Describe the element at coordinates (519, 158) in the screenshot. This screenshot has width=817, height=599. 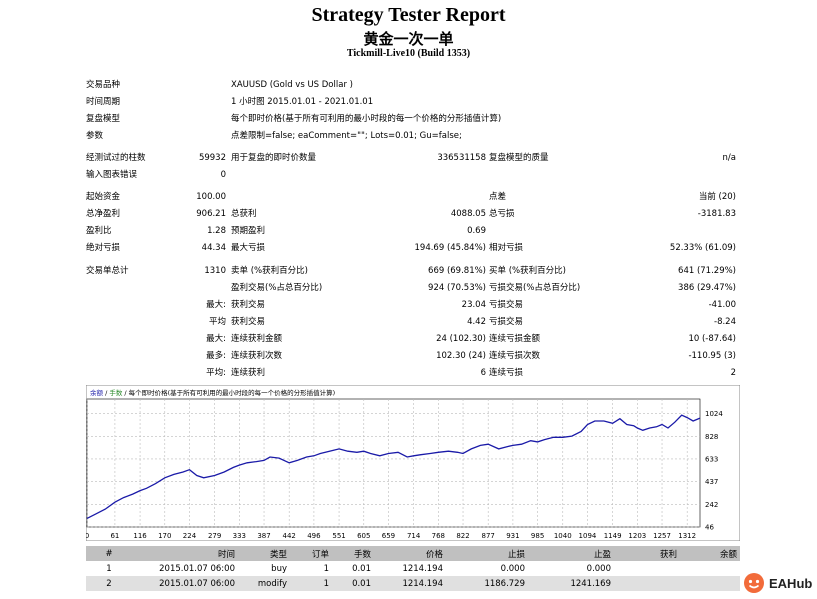
I see `quality-label: 复盘模型的质量` at that location.